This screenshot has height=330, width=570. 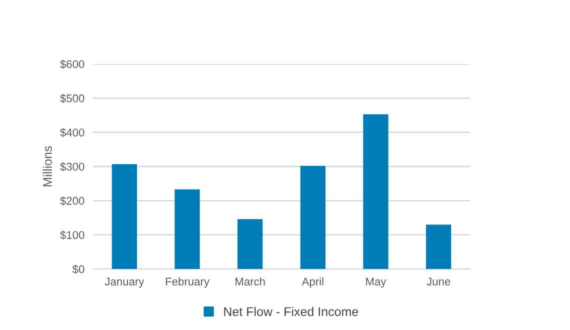 I want to click on y-tick-label: $0, so click(x=78, y=269).